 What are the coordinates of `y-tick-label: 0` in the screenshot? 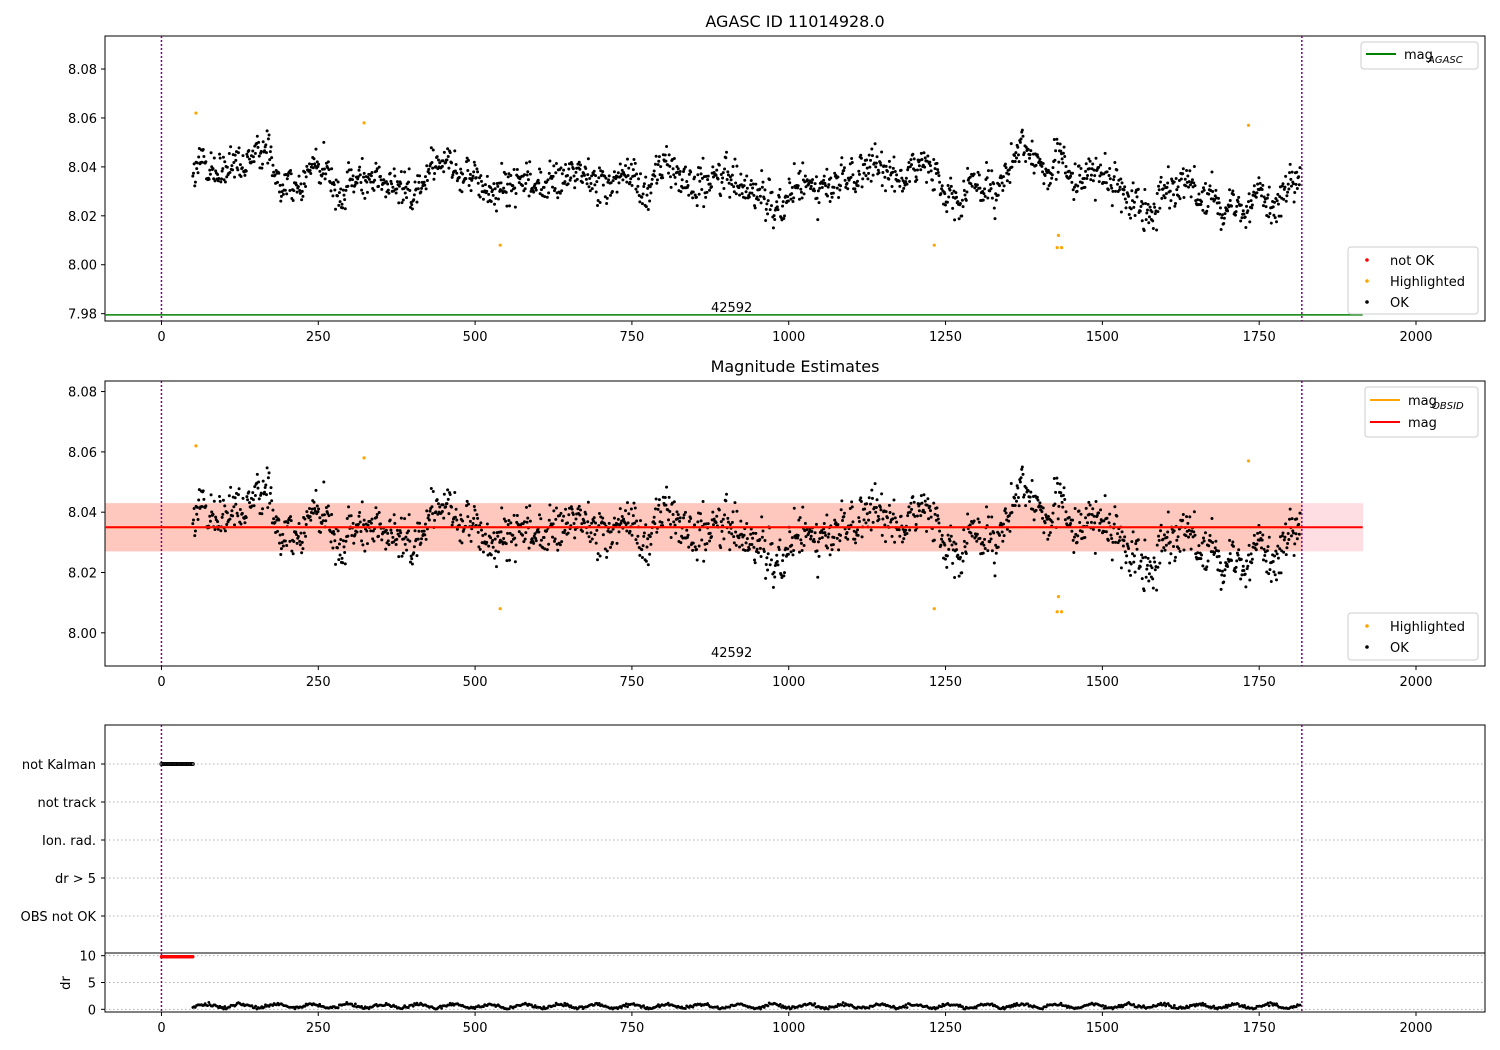 It's located at (92, 1010).